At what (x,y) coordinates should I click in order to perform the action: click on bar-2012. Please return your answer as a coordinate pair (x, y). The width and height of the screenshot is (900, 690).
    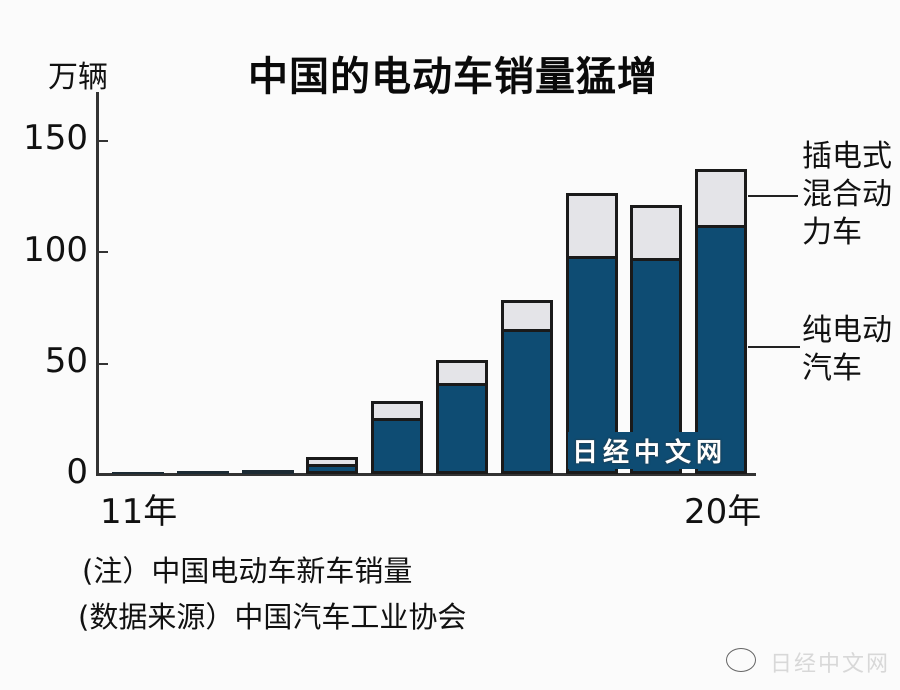
    Looking at the image, I should click on (202, 472).